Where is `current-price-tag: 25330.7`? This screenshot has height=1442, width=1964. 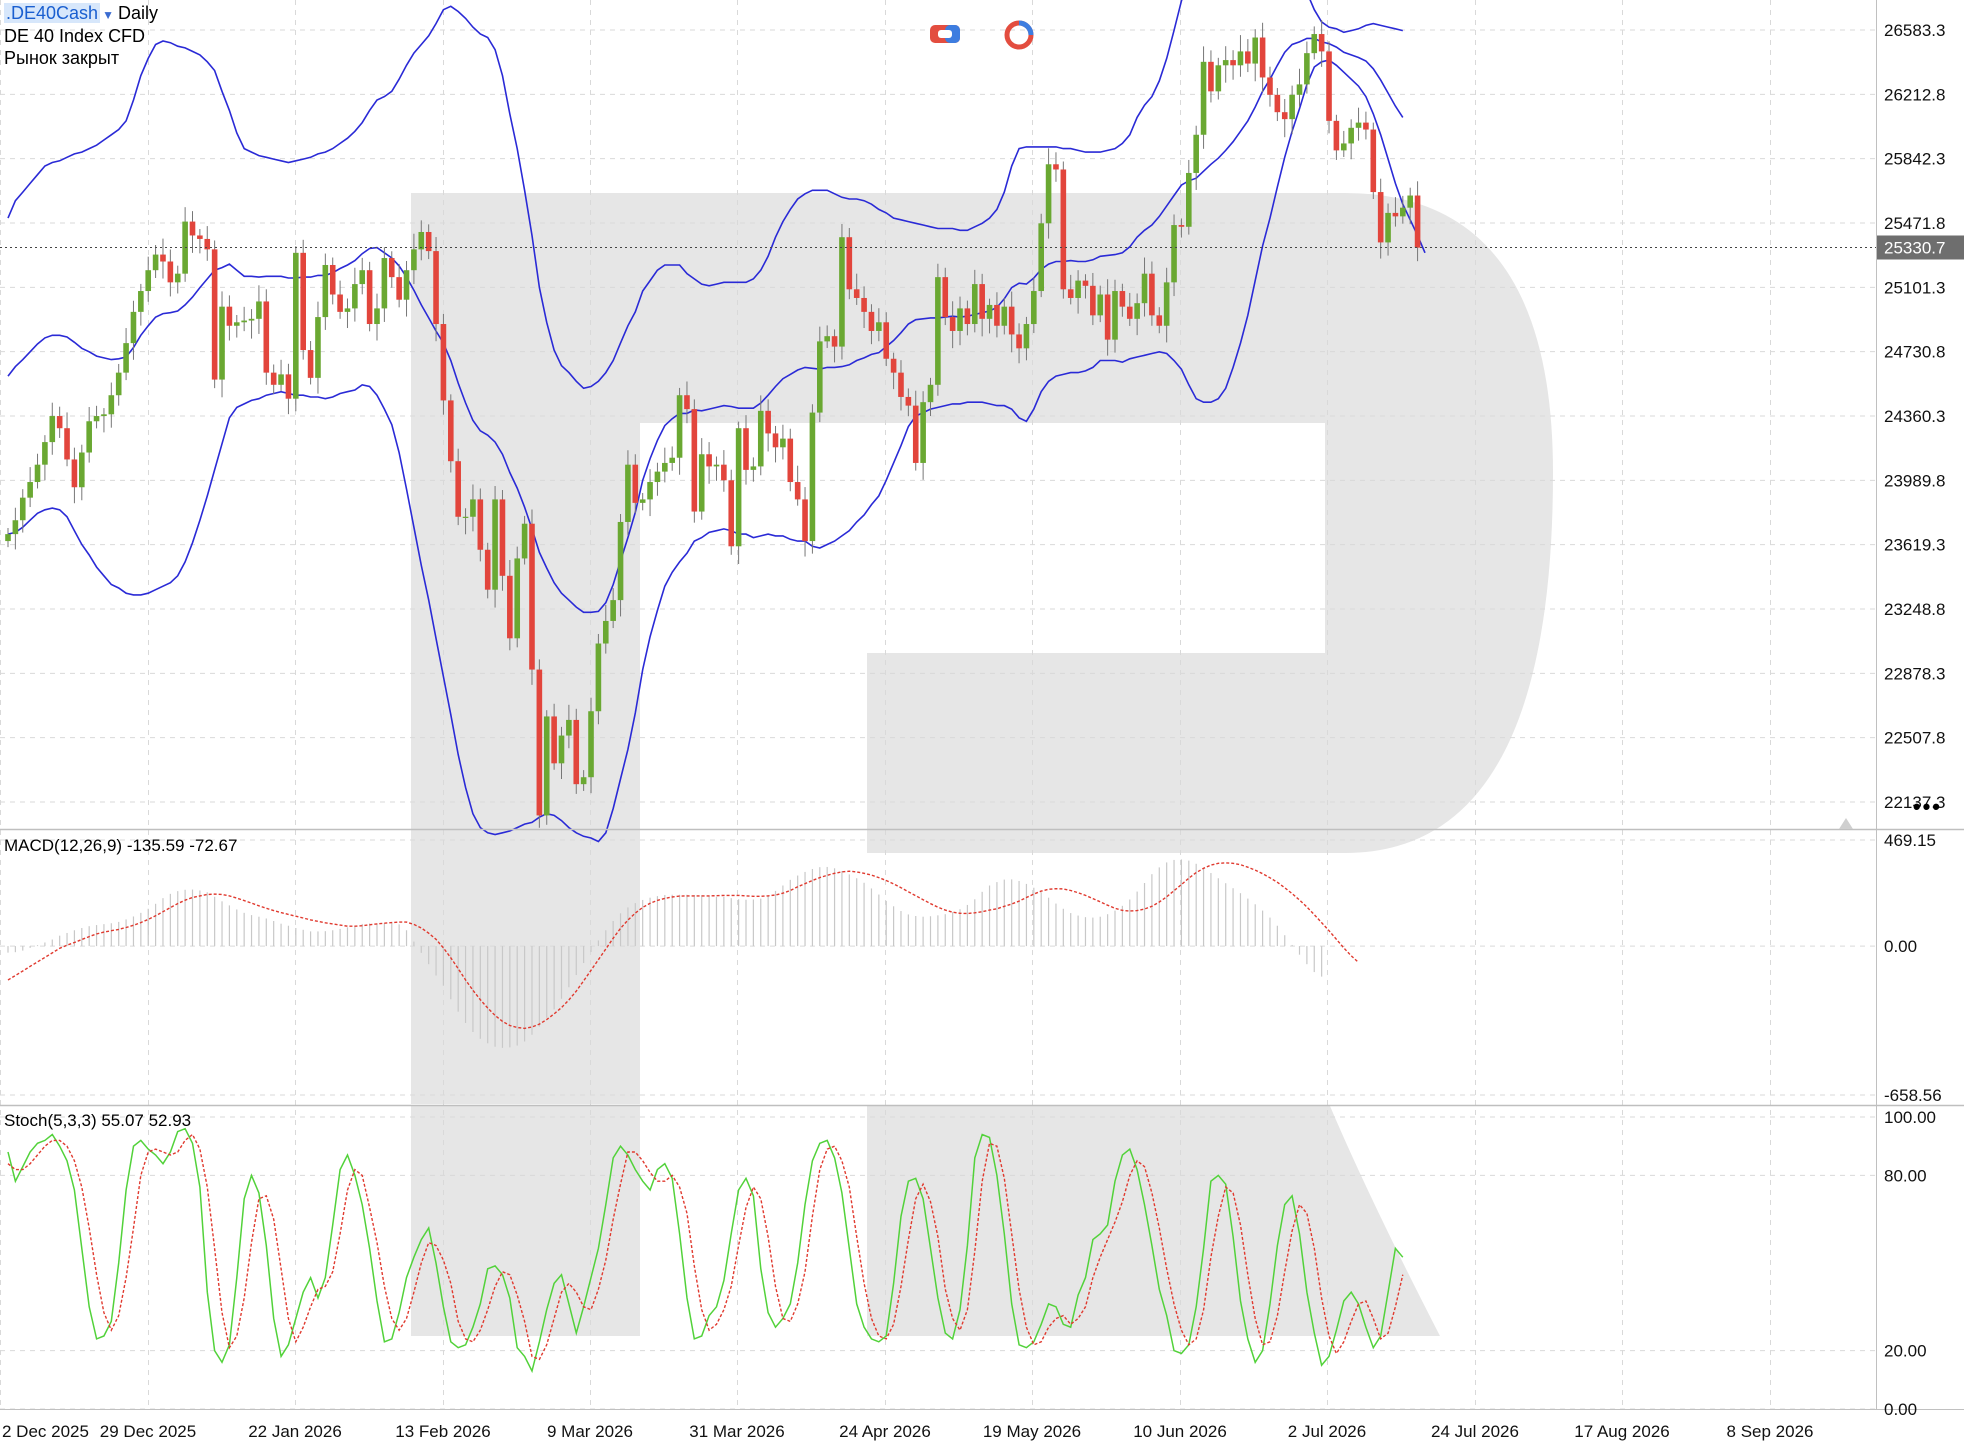 current-price-tag: 25330.7 is located at coordinates (982, 247).